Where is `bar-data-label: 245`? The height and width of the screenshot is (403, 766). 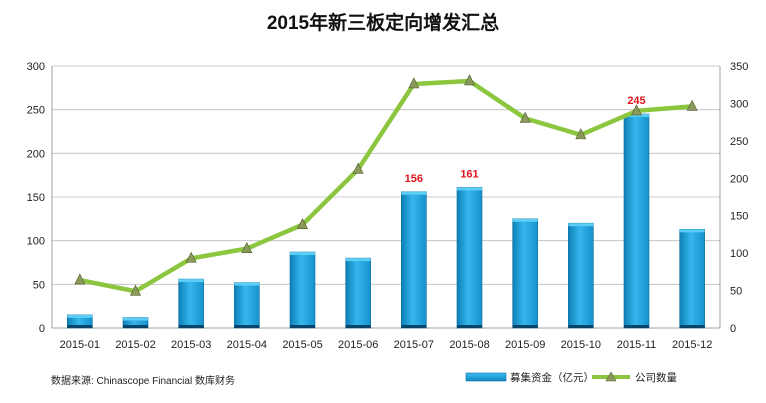
bar-data-label: 245 is located at coordinates (636, 101).